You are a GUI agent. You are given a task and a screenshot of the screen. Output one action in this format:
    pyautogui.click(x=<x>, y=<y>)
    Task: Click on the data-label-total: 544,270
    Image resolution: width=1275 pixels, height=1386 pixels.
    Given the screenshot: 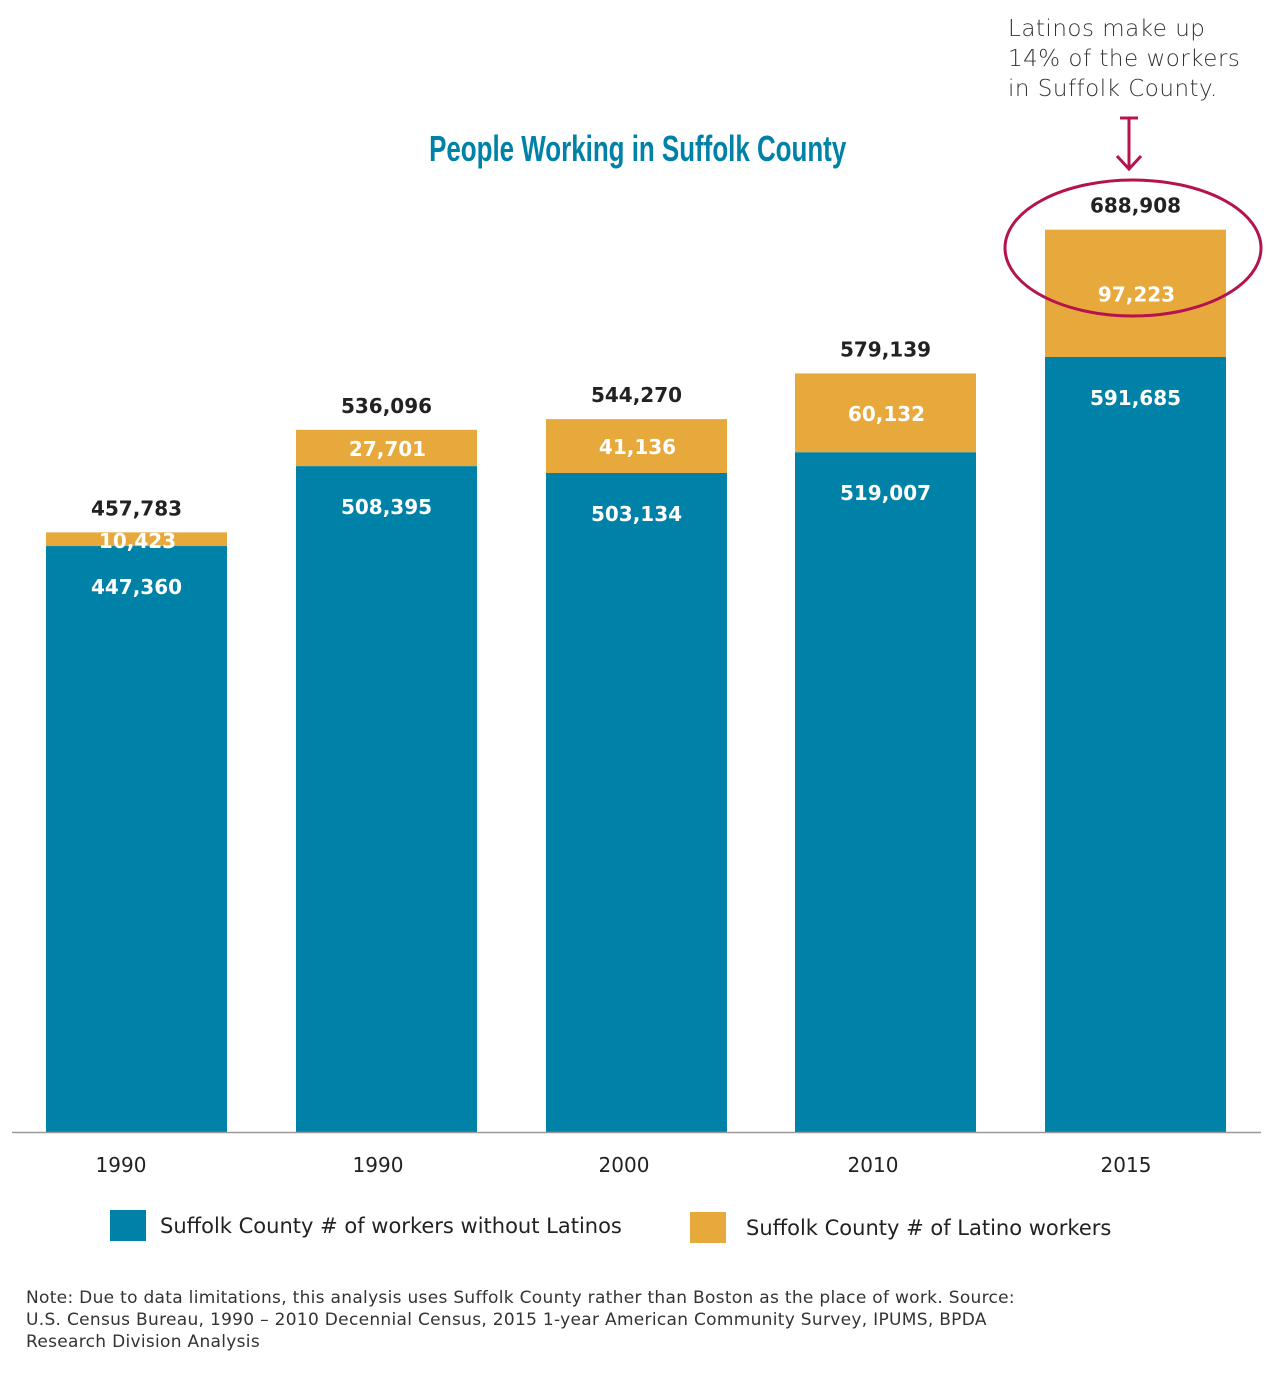 What is the action you would take?
    pyautogui.click(x=636, y=395)
    